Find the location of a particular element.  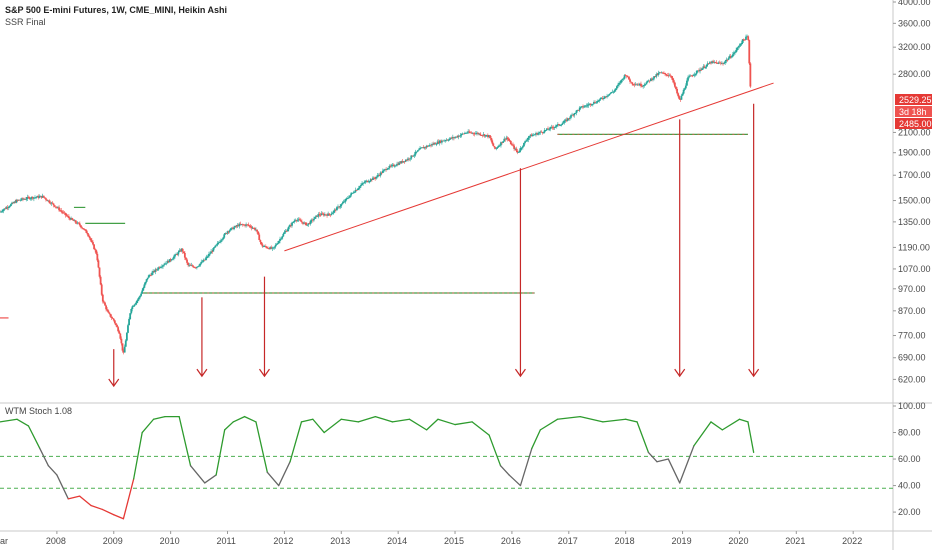

price-tick-label: 1350.00 is located at coordinates (914, 222).